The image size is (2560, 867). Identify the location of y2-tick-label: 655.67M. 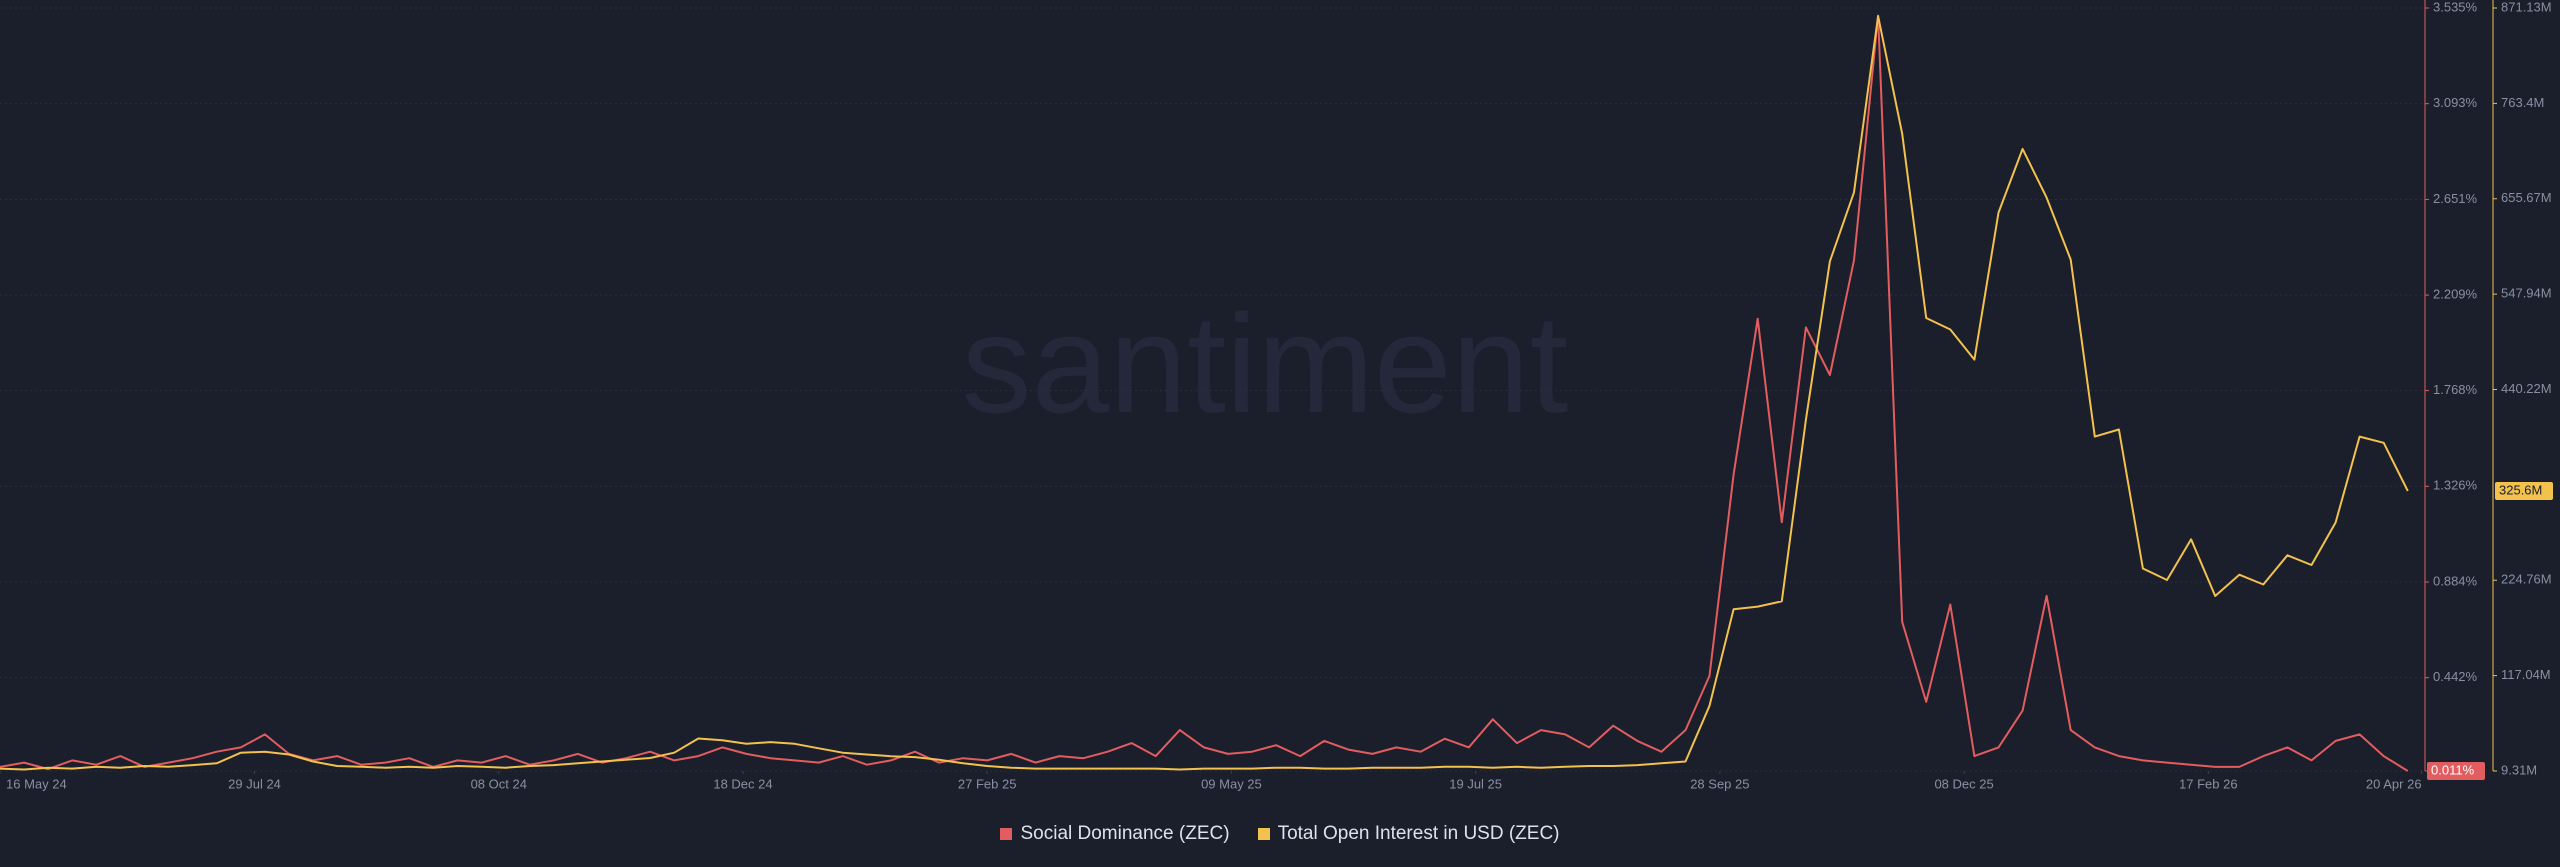
(2526, 197).